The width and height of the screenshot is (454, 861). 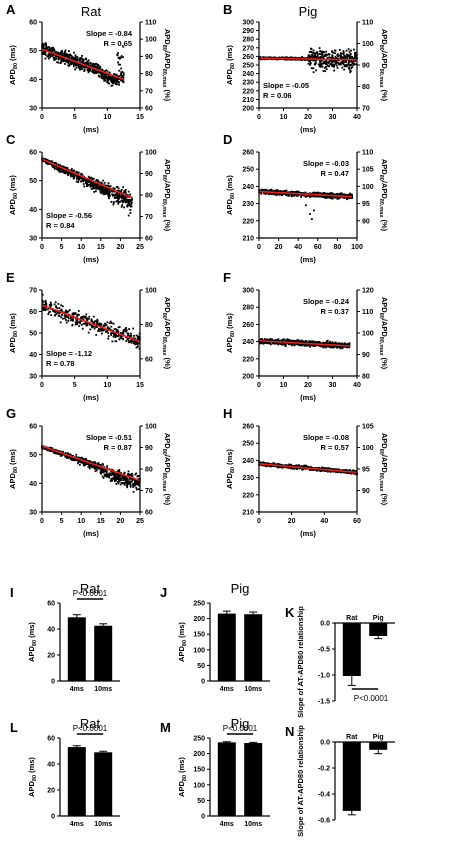 I want to click on y-tick-label: 230, so click(x=248, y=83).